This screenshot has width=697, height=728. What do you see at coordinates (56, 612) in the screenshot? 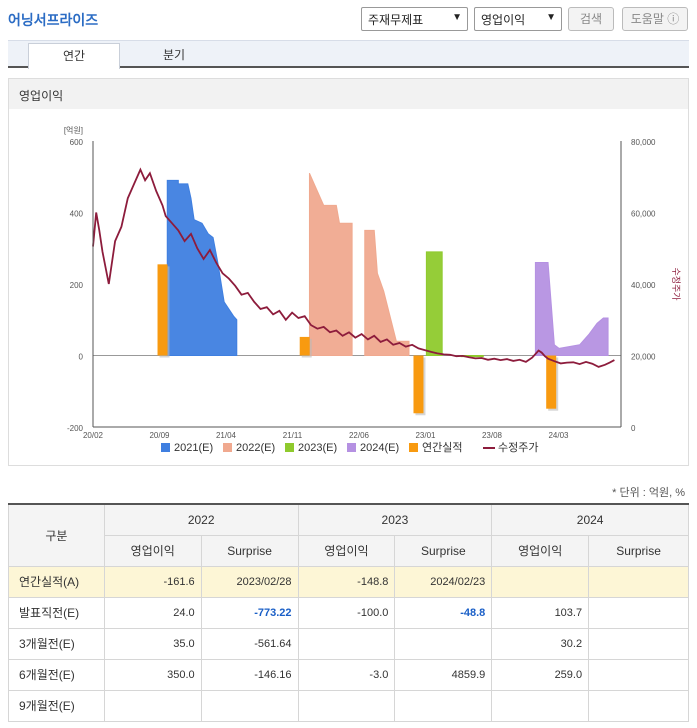
I see `row-header: 발표직전(E)` at bounding box center [56, 612].